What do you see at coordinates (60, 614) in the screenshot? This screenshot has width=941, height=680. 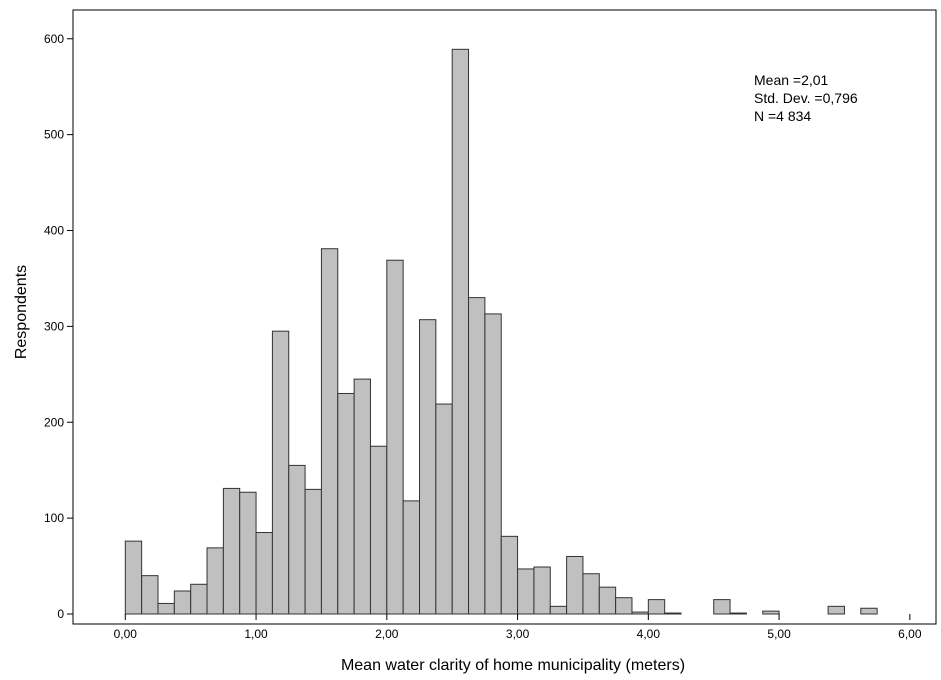 I see `y-tick-label: 0` at bounding box center [60, 614].